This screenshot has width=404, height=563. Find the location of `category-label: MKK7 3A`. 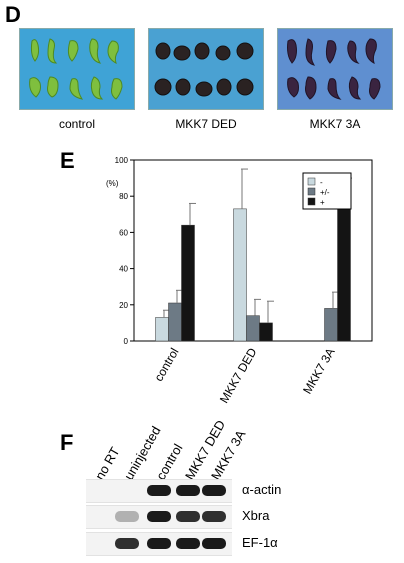

category-label: MKK7 3A is located at coordinates (318, 371).